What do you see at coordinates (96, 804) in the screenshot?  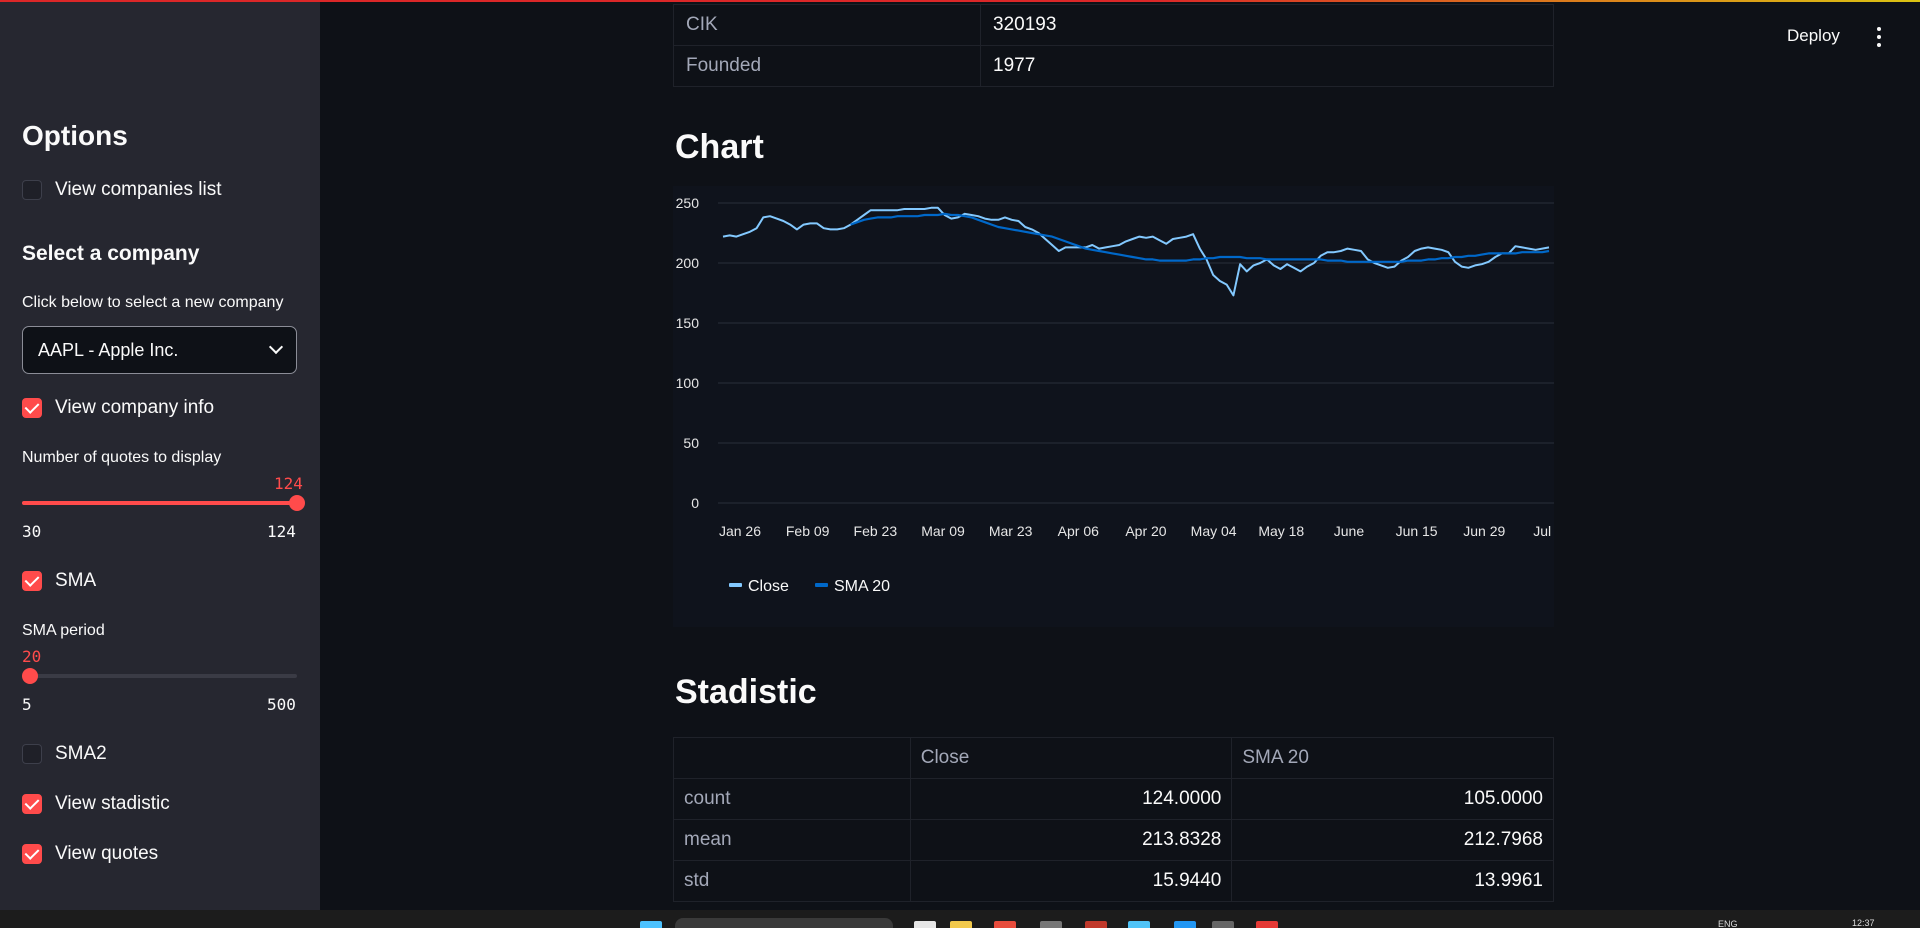 I see `view-stadistic-checkbox: View stadistic` at bounding box center [96, 804].